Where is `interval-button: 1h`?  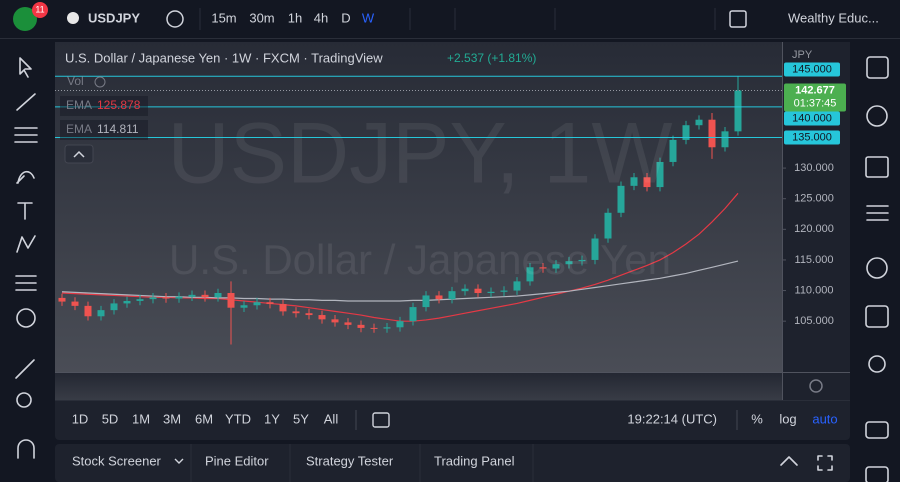
interval-button: 1h is located at coordinates (295, 17).